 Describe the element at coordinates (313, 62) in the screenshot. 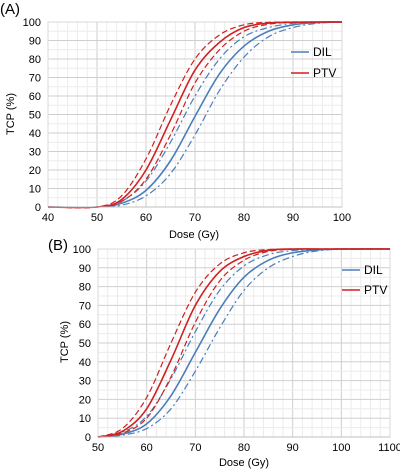

I see `panel-a-legend: DIL PTV` at that location.